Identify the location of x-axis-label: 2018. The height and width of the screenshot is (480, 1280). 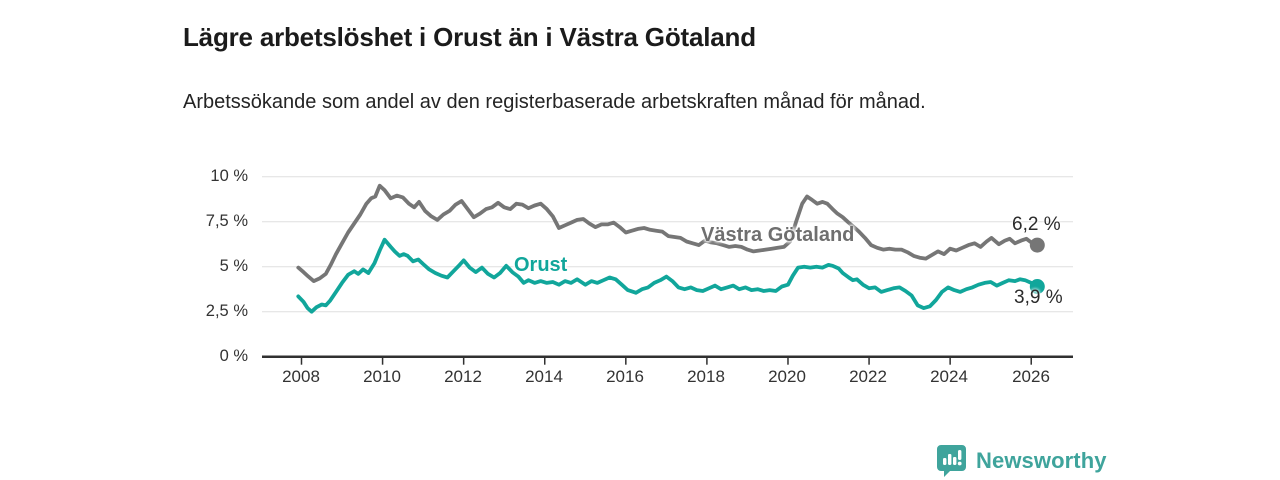
(706, 376).